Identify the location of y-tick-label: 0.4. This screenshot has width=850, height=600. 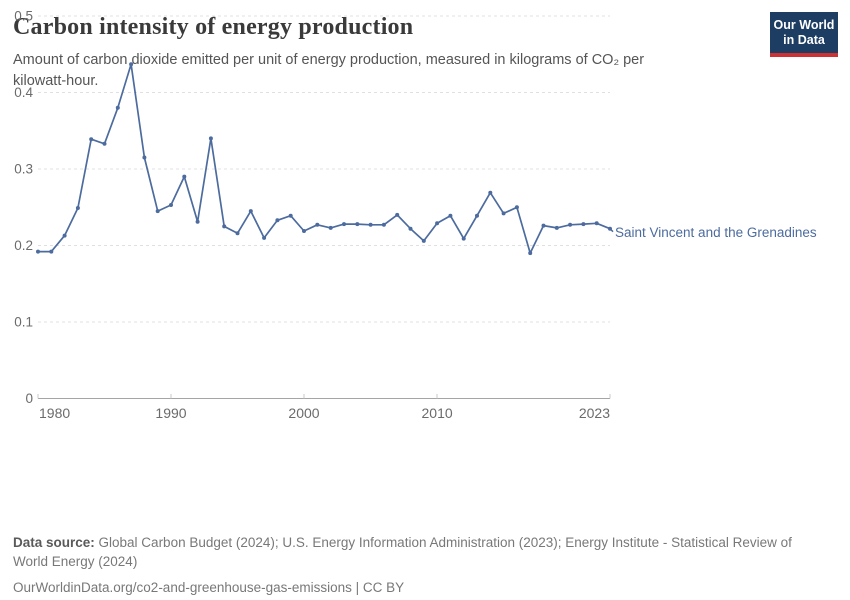
(23, 92).